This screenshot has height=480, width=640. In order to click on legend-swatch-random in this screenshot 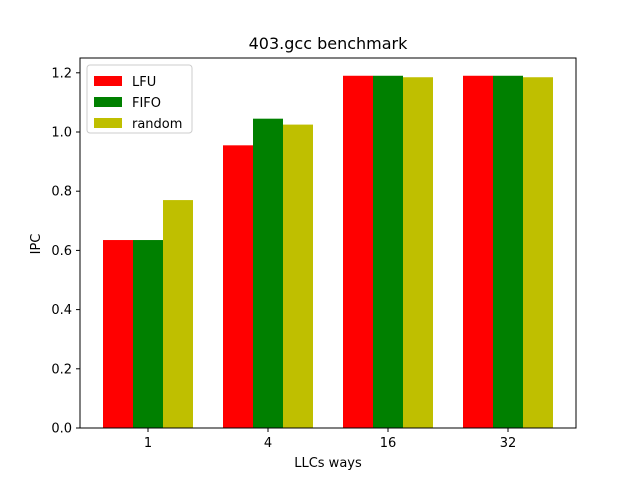, I will do `click(108, 123)`.